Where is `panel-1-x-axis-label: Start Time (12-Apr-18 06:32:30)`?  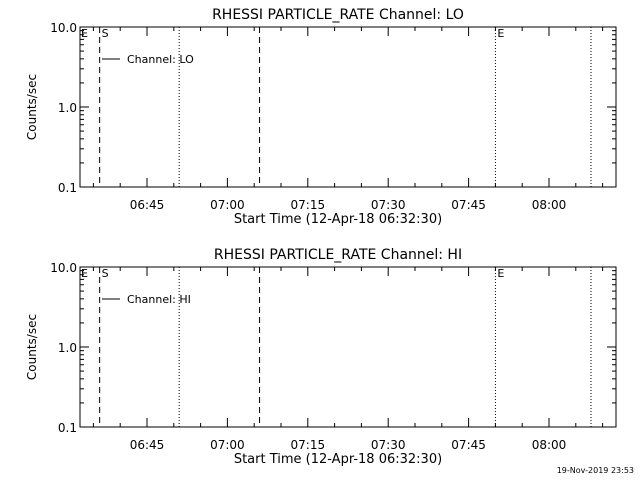 panel-1-x-axis-label: Start Time (12-Apr-18 06:32:30) is located at coordinates (338, 219).